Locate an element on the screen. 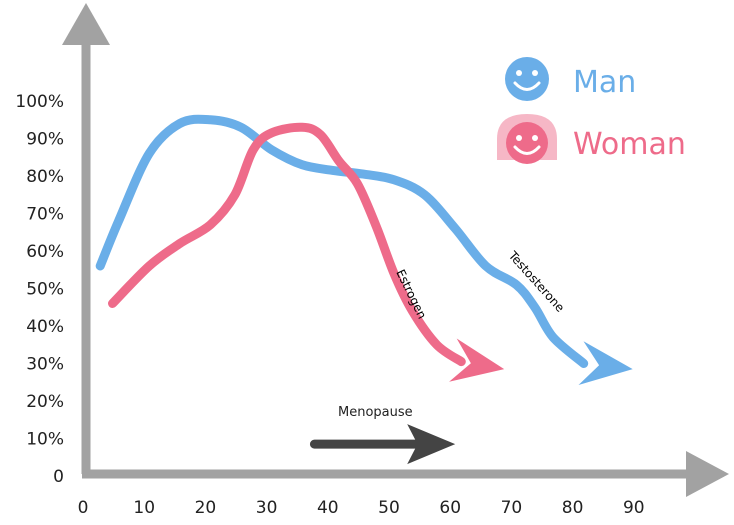 The image size is (734, 525). y-tick-labels: 0 10% 20% 30% 40% 50% 60% 70% 80% 90% 100% is located at coordinates (39, 289).